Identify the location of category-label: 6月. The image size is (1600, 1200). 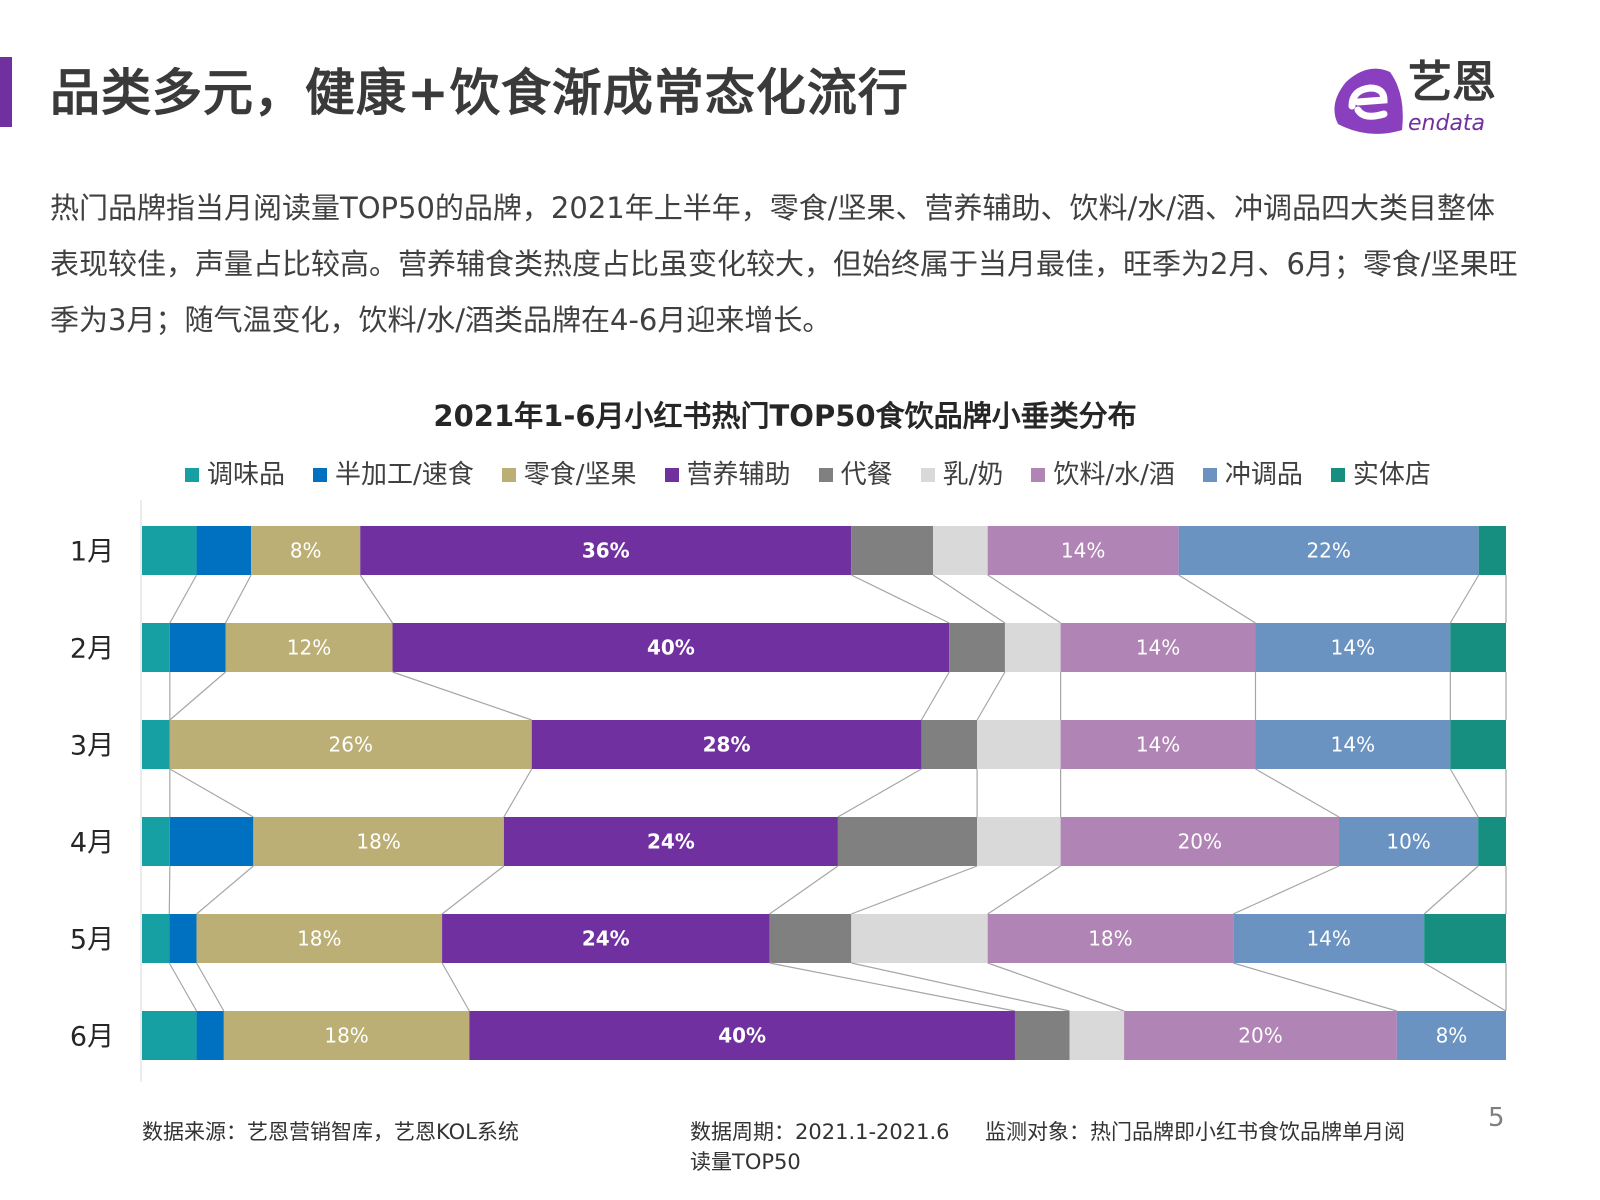
(92, 1037).